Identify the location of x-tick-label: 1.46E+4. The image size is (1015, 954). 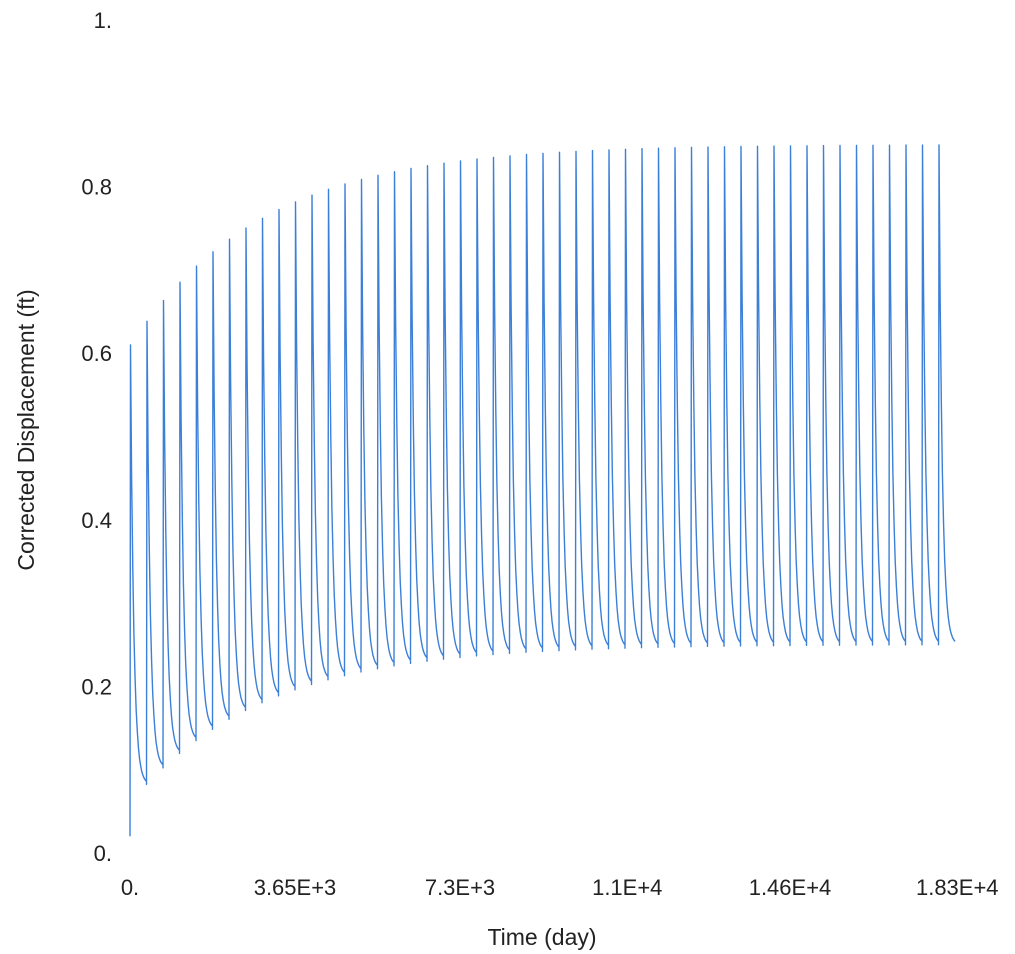
(790, 887).